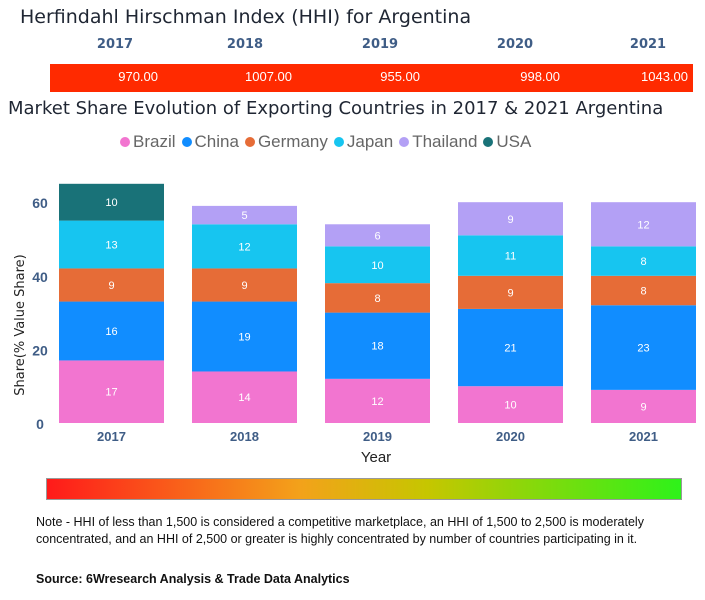 The width and height of the screenshot is (705, 600). I want to click on x-tick-label: 2017, so click(111, 436).